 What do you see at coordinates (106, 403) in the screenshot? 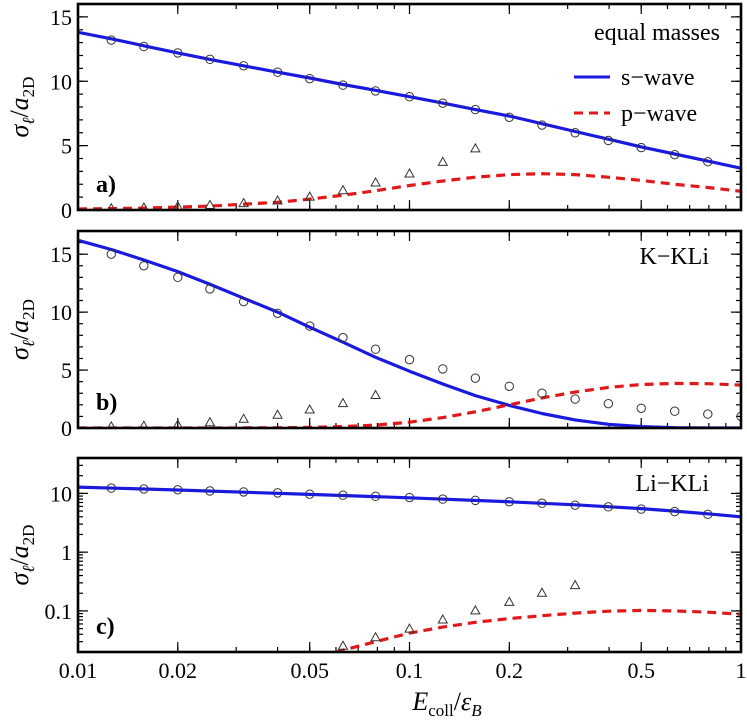
I see `panel-letter: b)` at bounding box center [106, 403].